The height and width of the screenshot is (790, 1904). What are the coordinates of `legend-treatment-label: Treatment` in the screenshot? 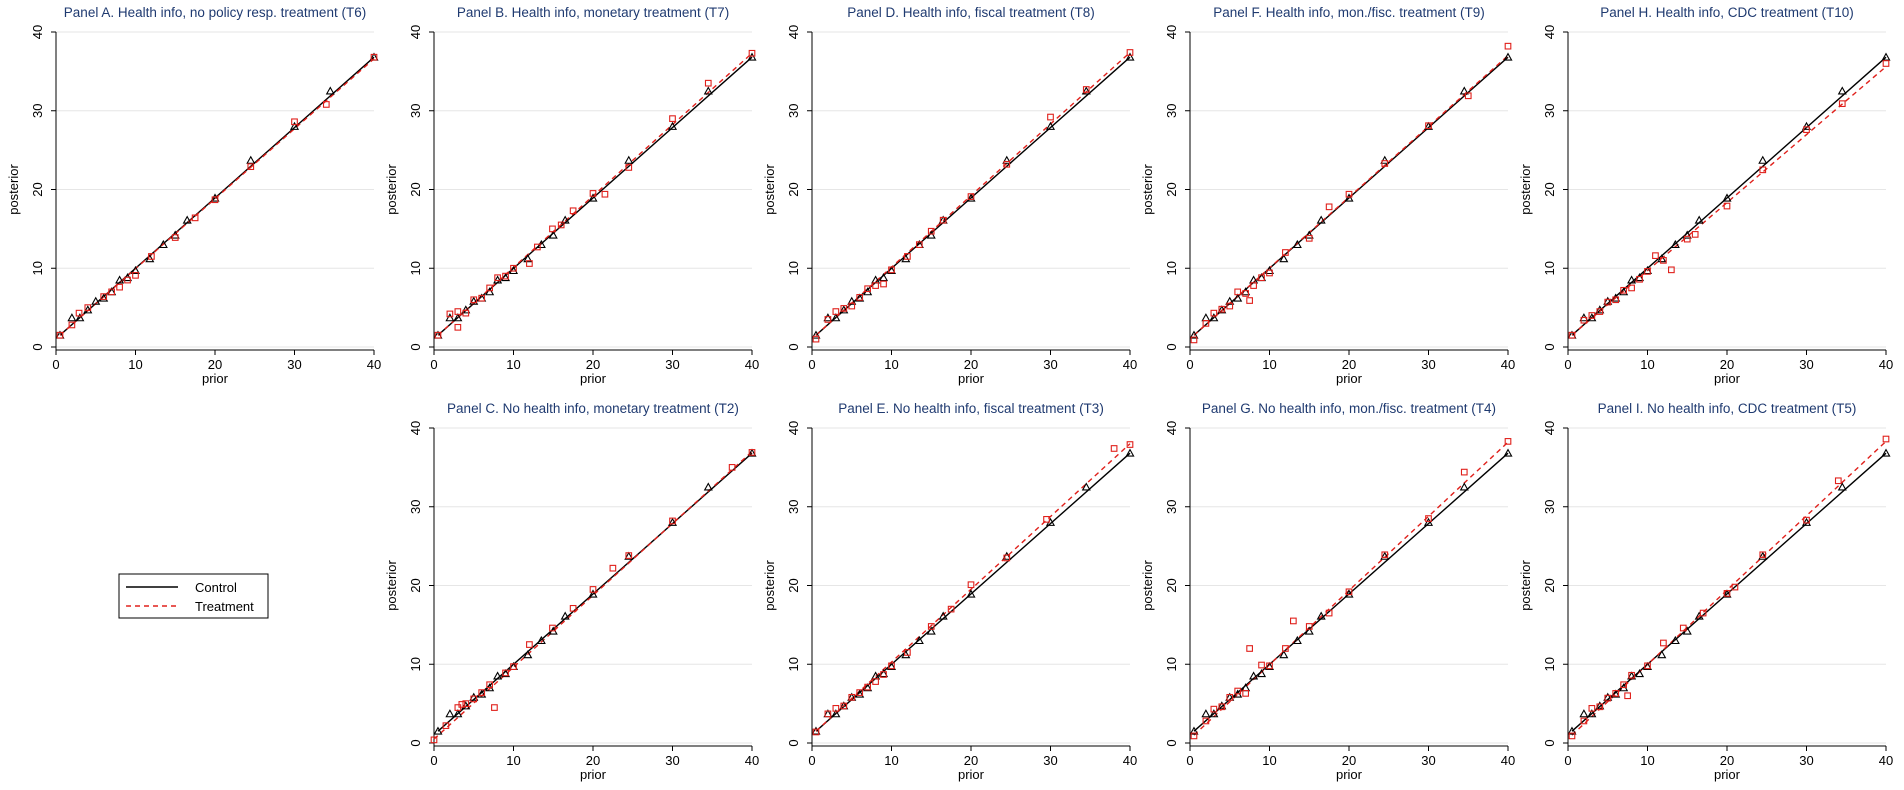 It's located at (224, 606).